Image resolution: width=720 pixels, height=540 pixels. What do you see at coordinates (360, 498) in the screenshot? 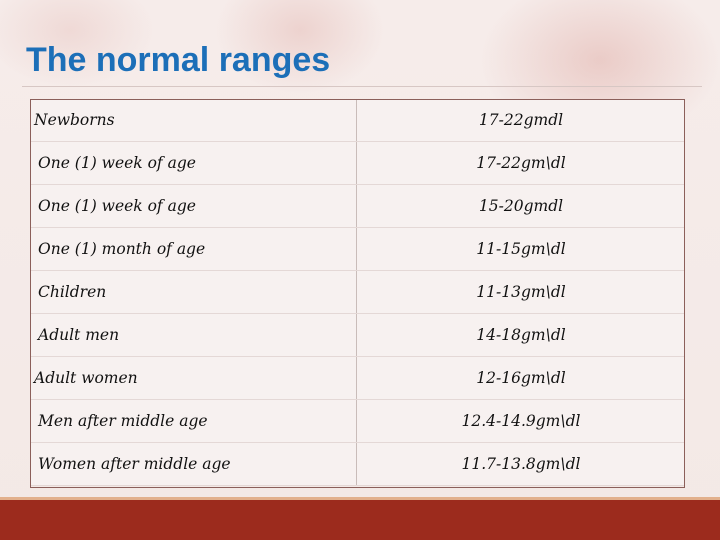
I see `footer-accent-line` at bounding box center [360, 498].